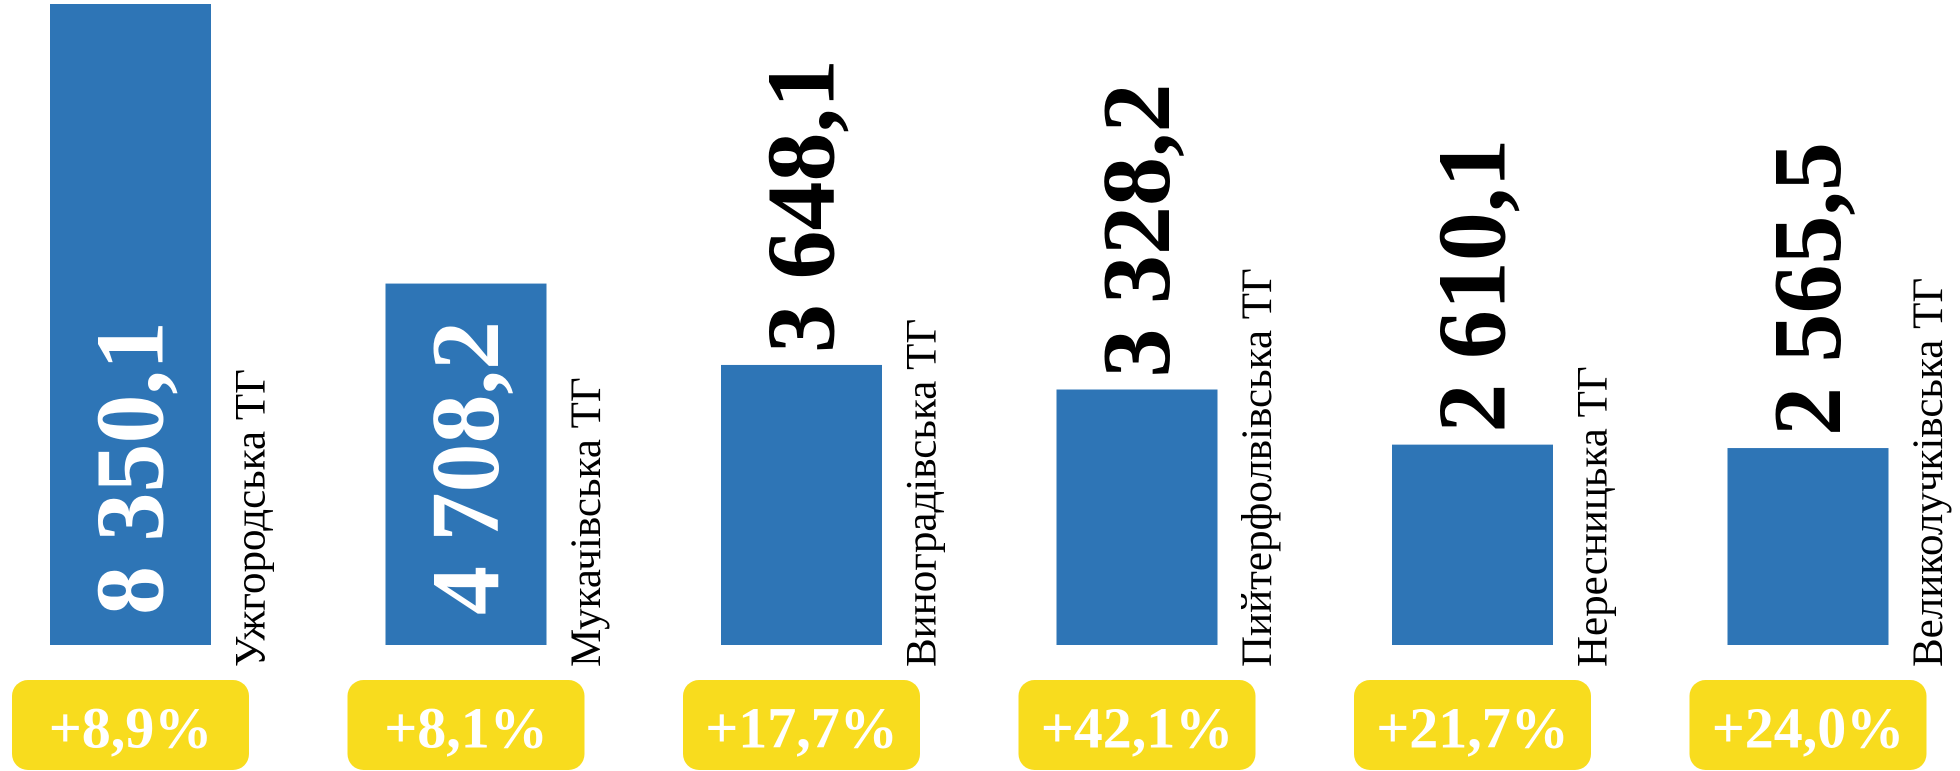 The image size is (1960, 771). I want to click on change-label: +24,0%, so click(1808, 728).